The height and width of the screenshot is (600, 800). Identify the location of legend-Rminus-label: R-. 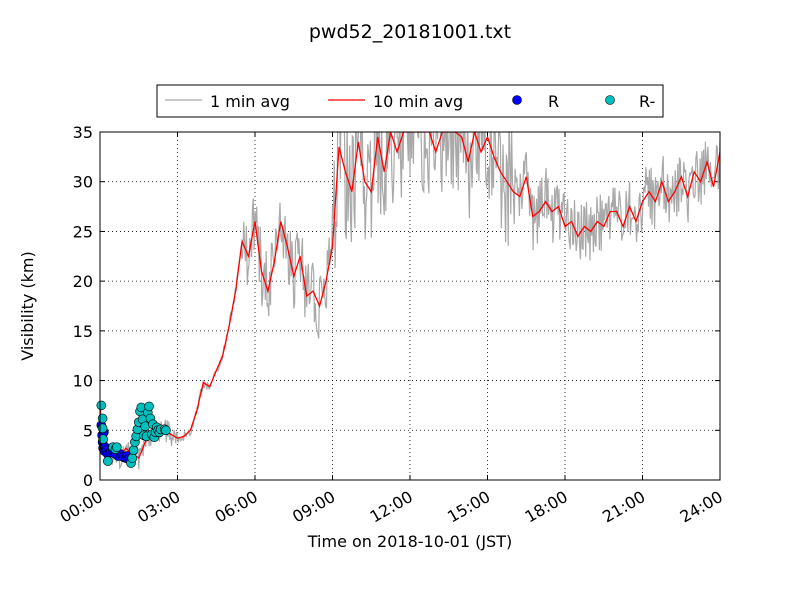
(647, 101).